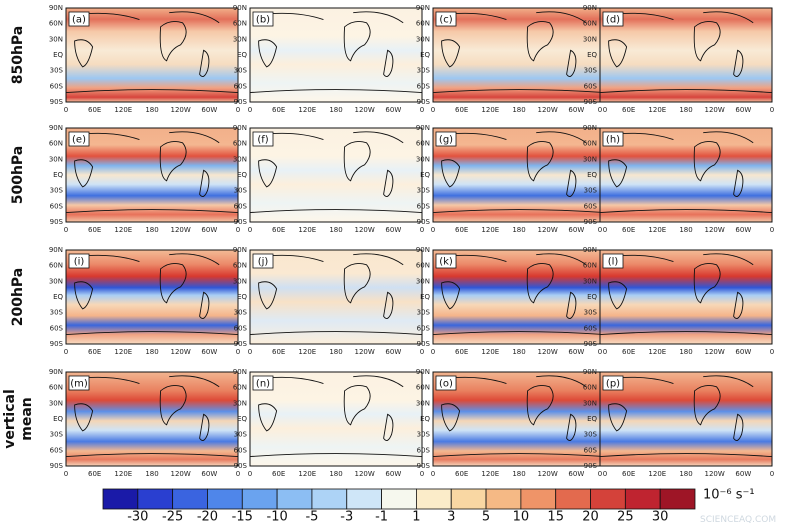 The height and width of the screenshot is (530, 800). I want to click on colorbar-label: -10, so click(277, 517).